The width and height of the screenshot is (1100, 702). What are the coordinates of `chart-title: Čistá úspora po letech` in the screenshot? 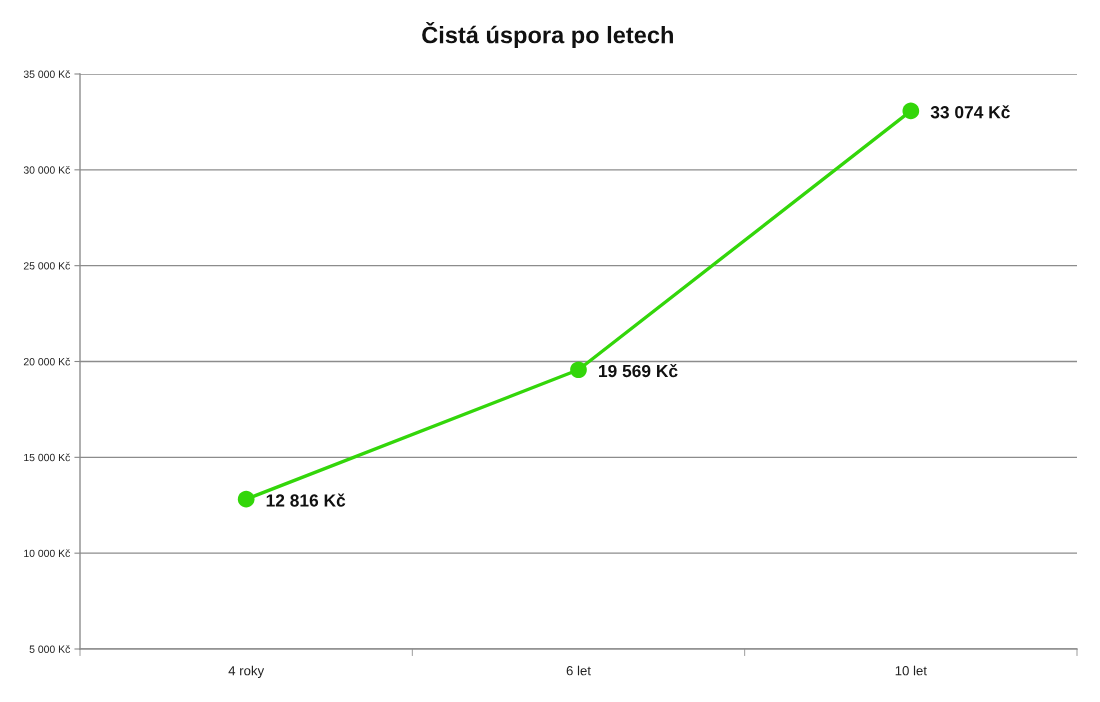 It's located at (547, 35).